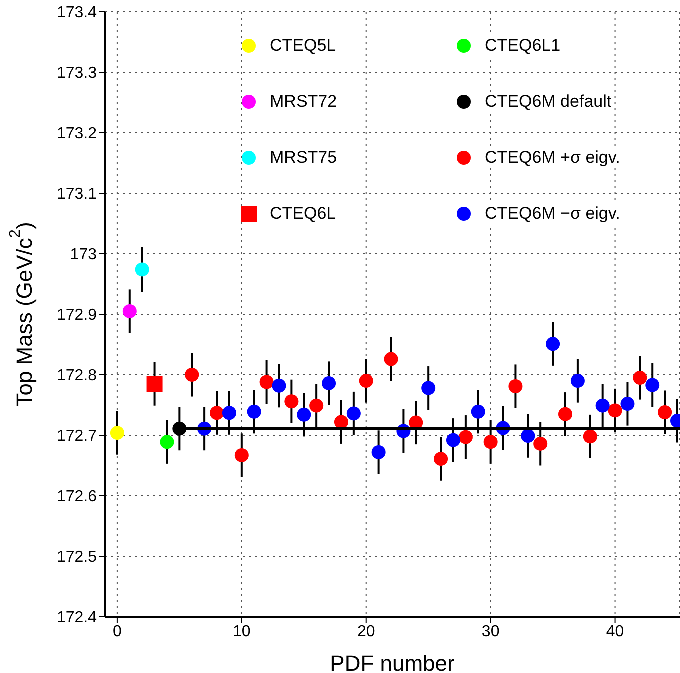 This screenshot has width=680, height=673. What do you see at coordinates (77, 73) in the screenshot?
I see `y-tick-label: 173.3` at bounding box center [77, 73].